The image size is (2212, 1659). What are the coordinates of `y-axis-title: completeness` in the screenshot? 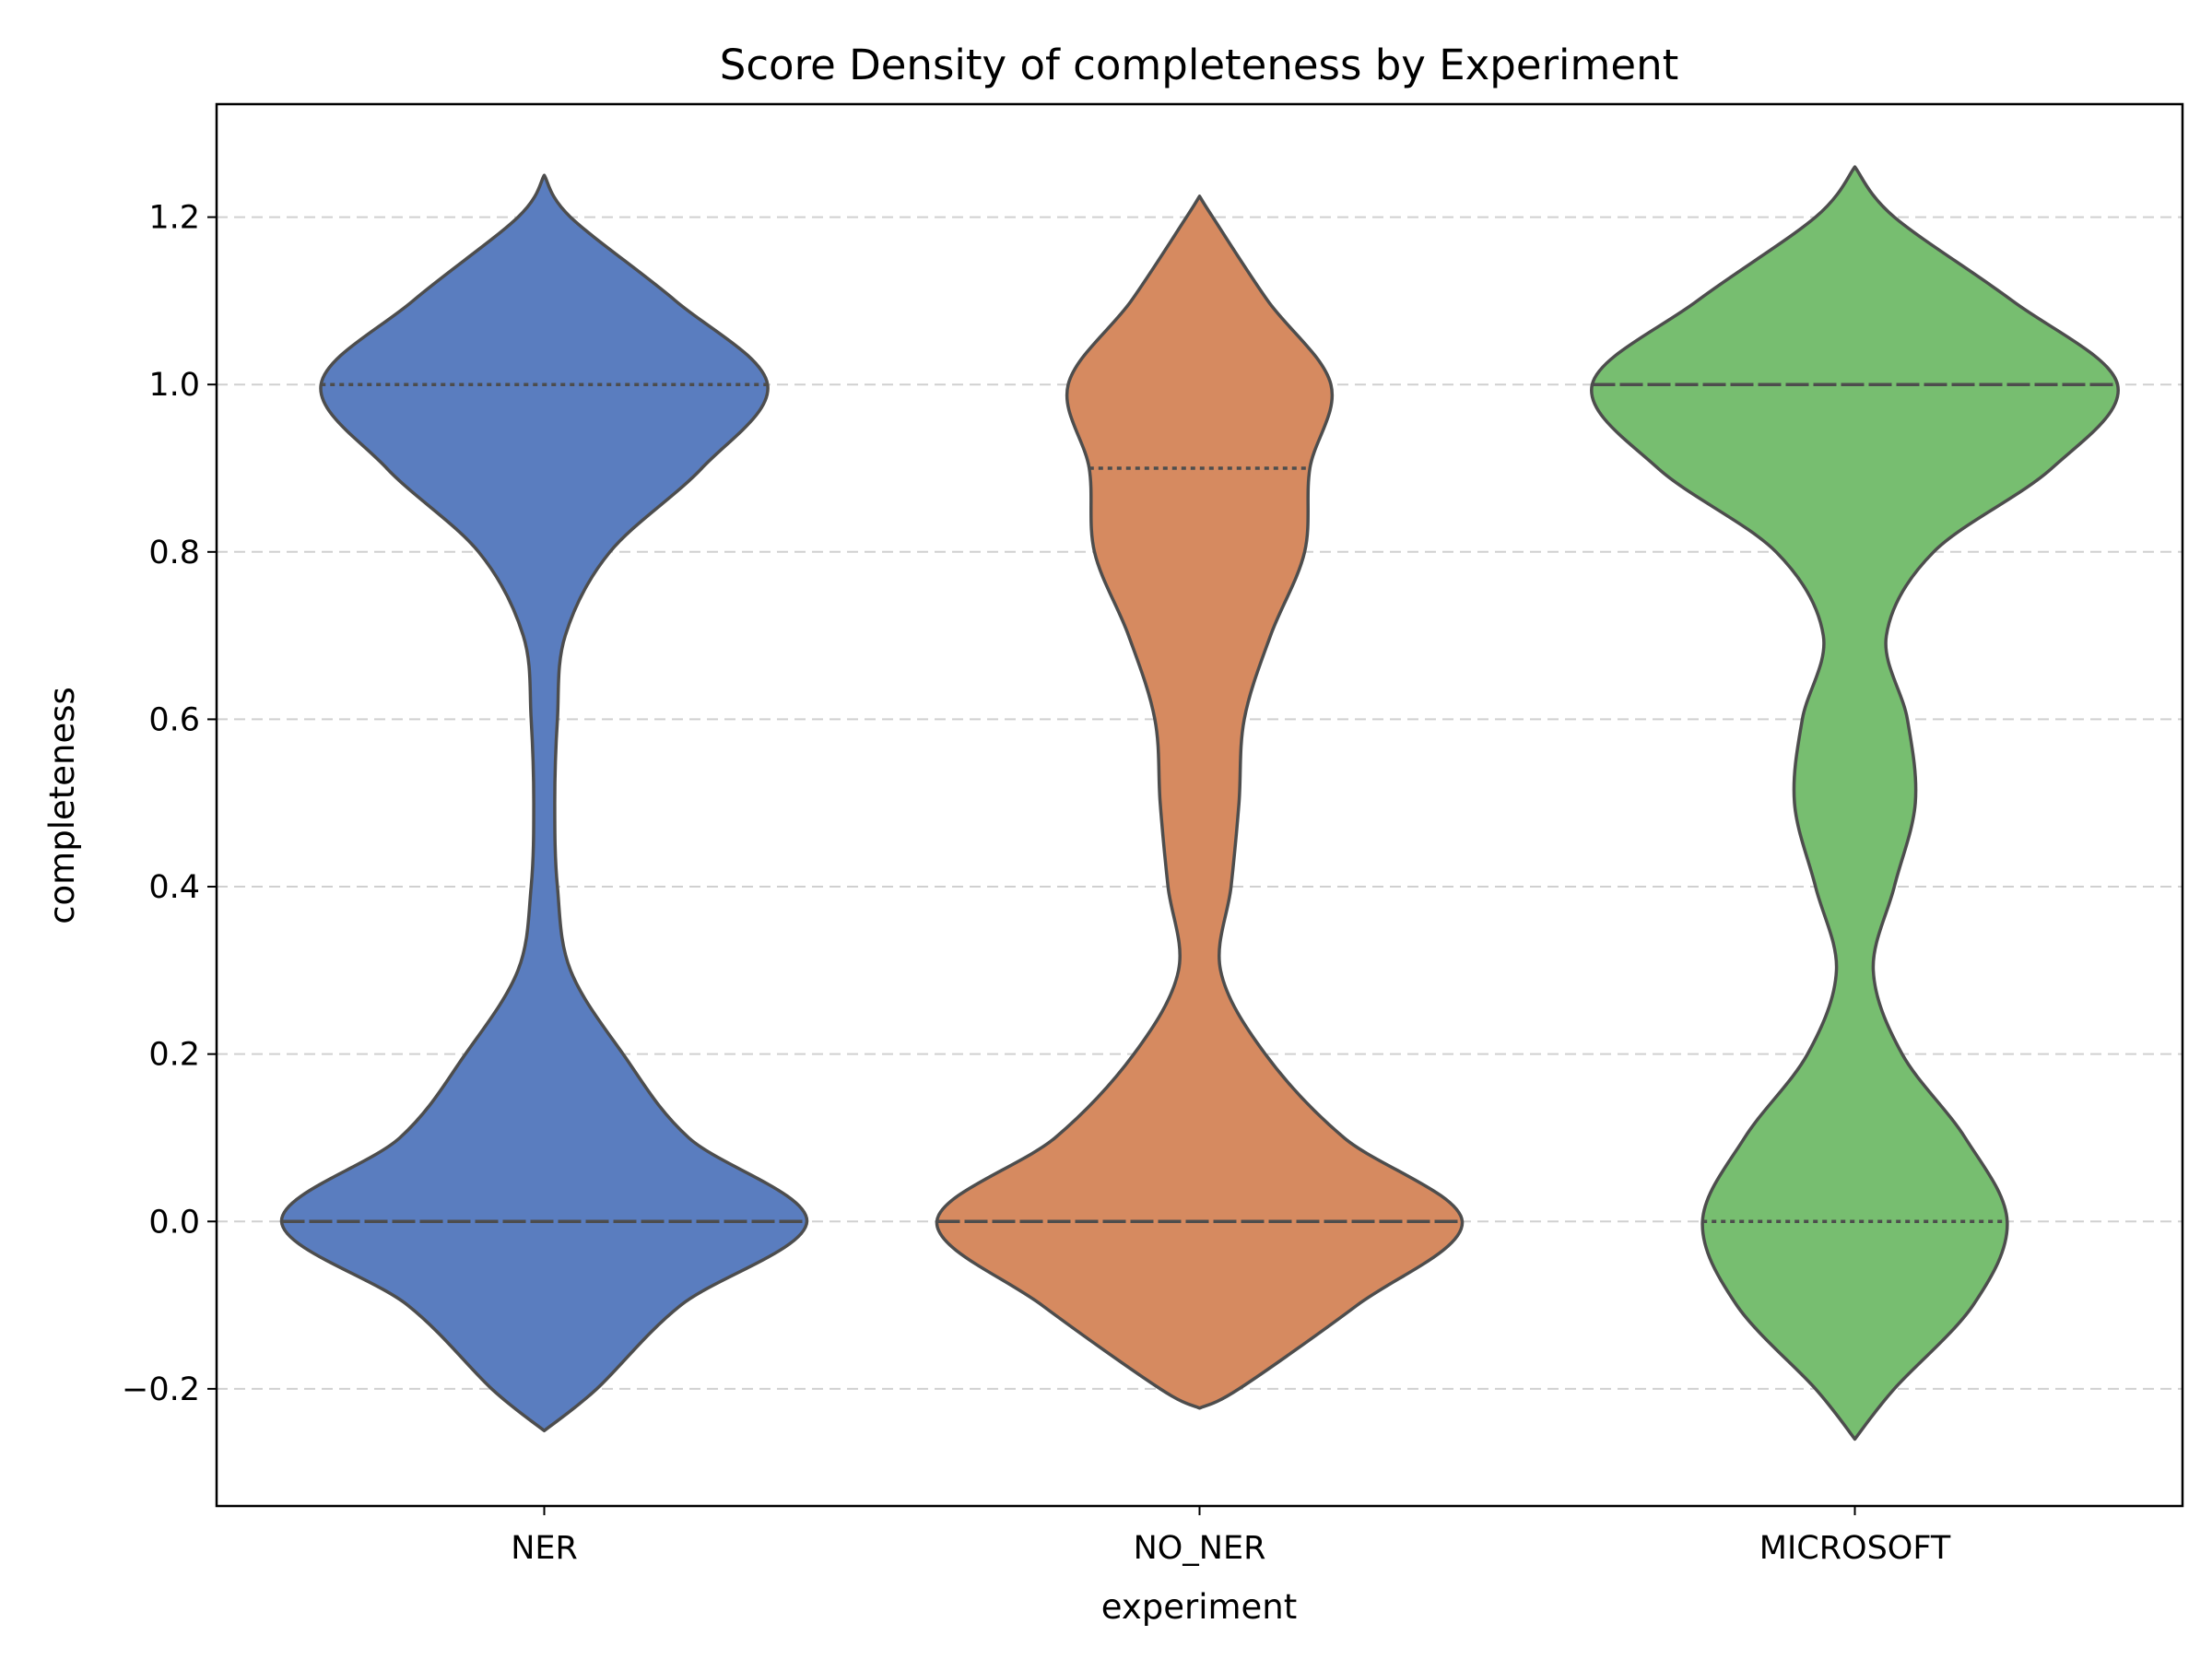 It's located at (62, 805).